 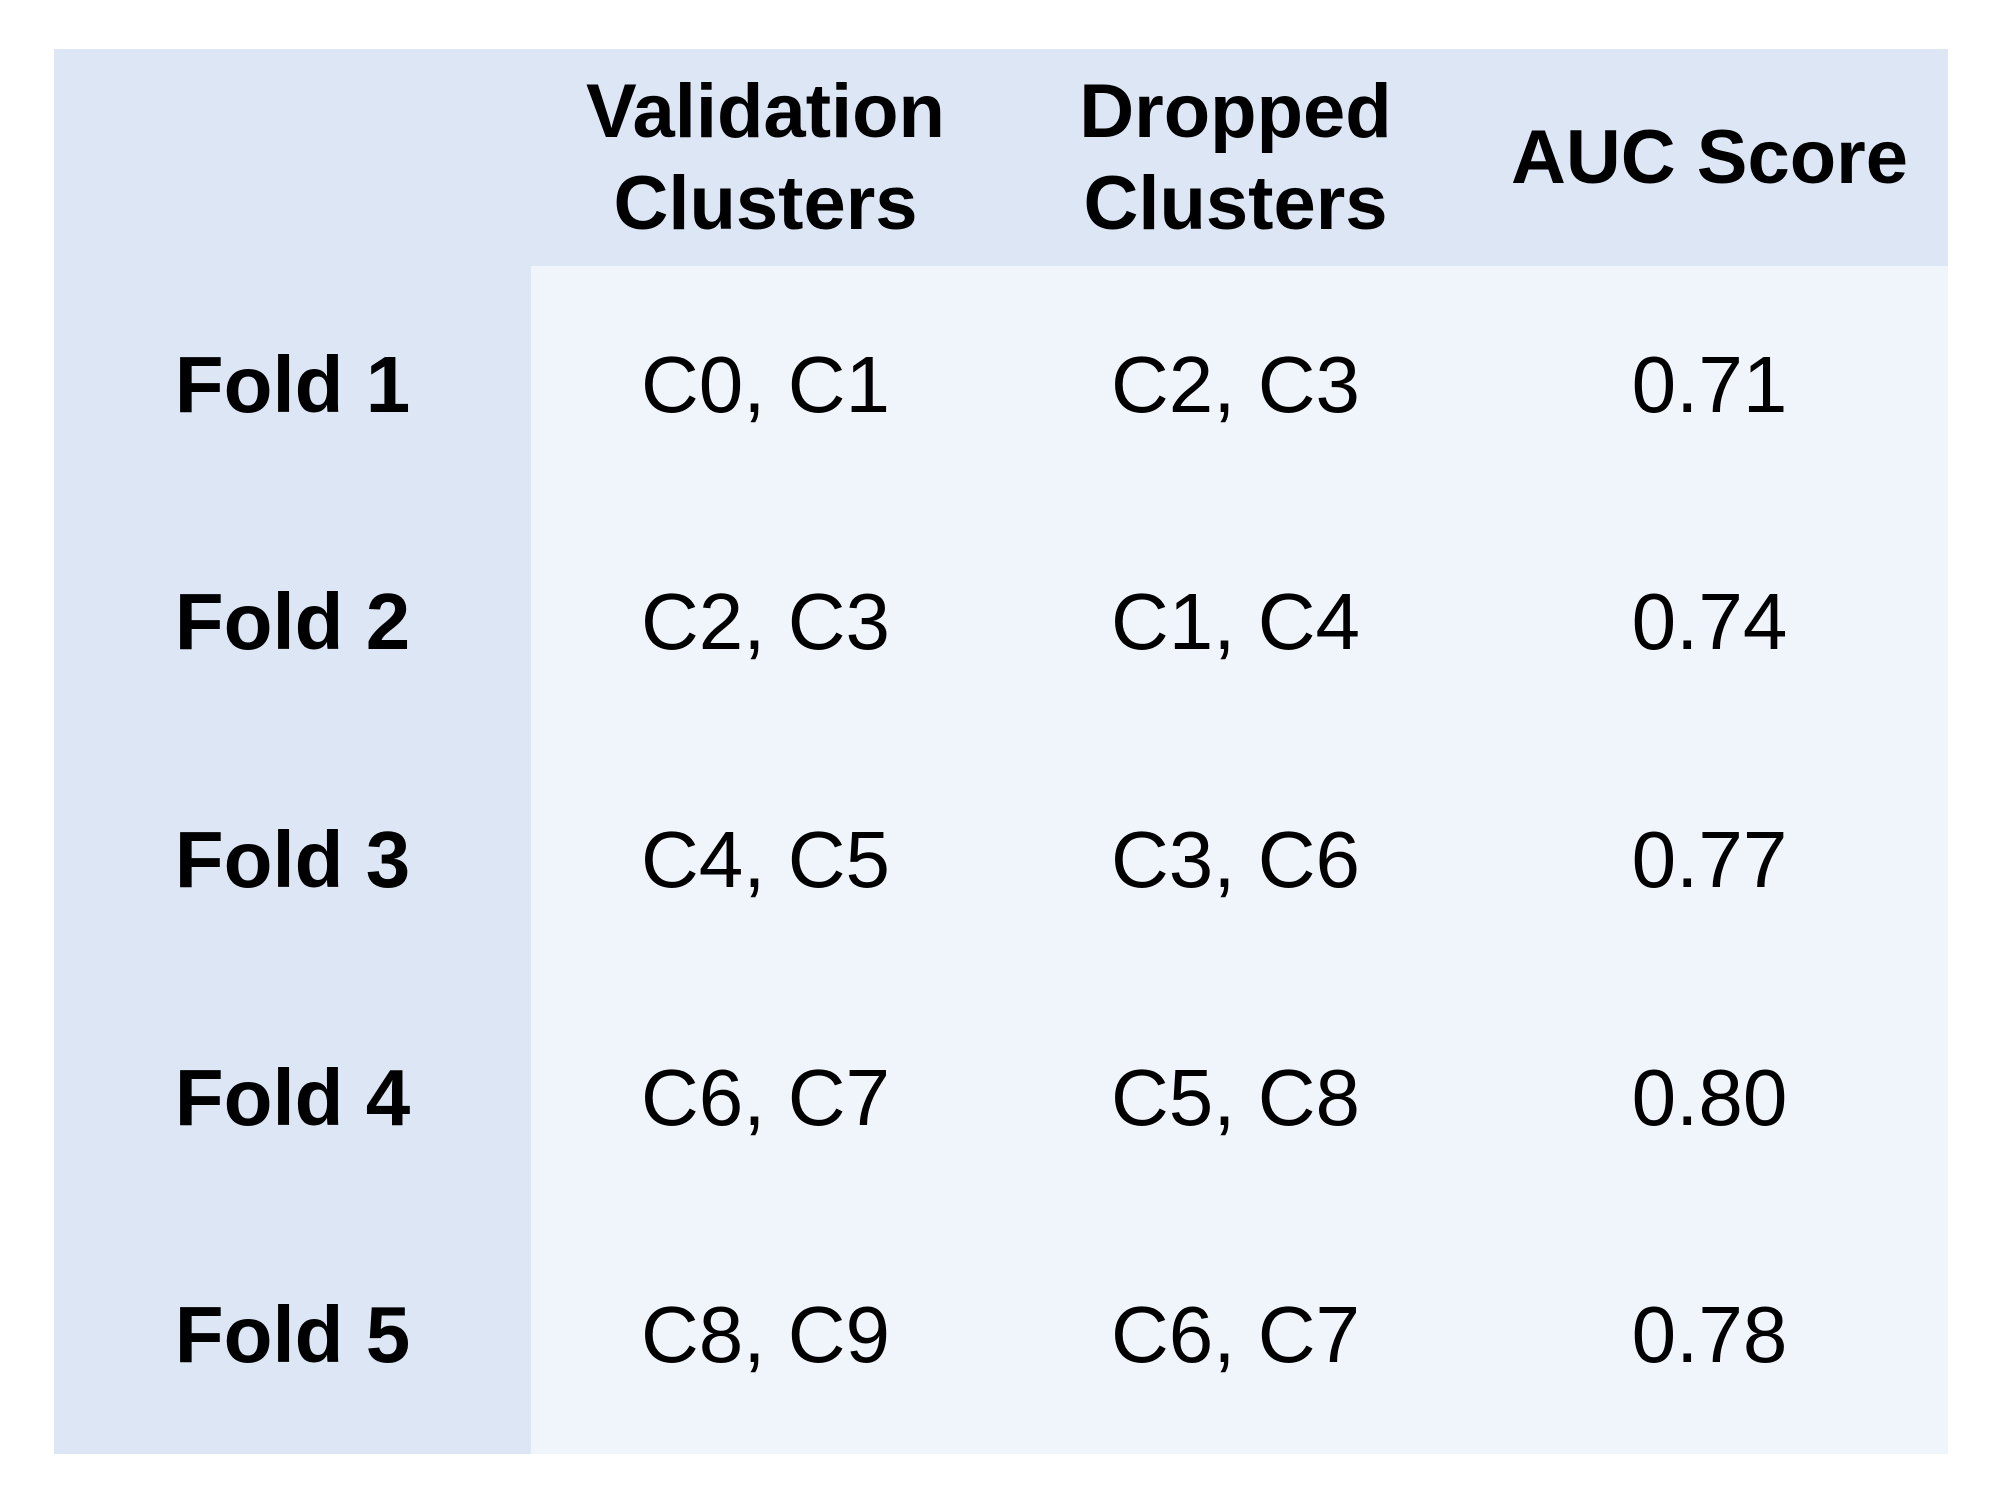 What do you see at coordinates (1709, 385) in the screenshot?
I see `table-cell: 0.71` at bounding box center [1709, 385].